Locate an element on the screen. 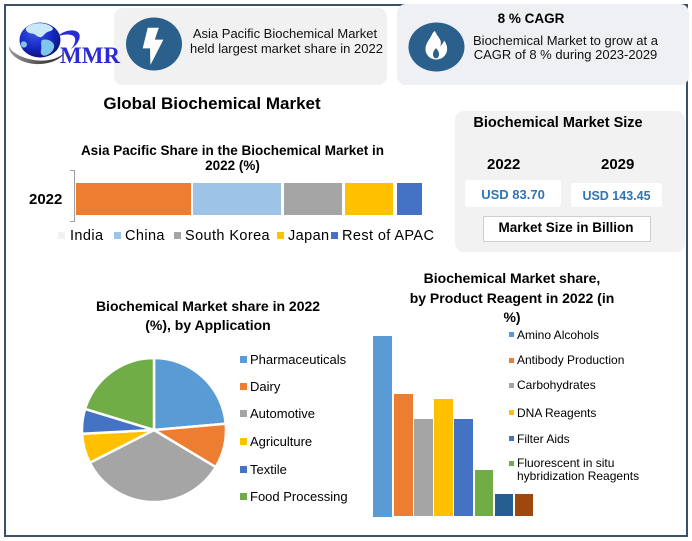 The width and height of the screenshot is (692, 541). svg-text: MMR is located at coordinates (90, 55).